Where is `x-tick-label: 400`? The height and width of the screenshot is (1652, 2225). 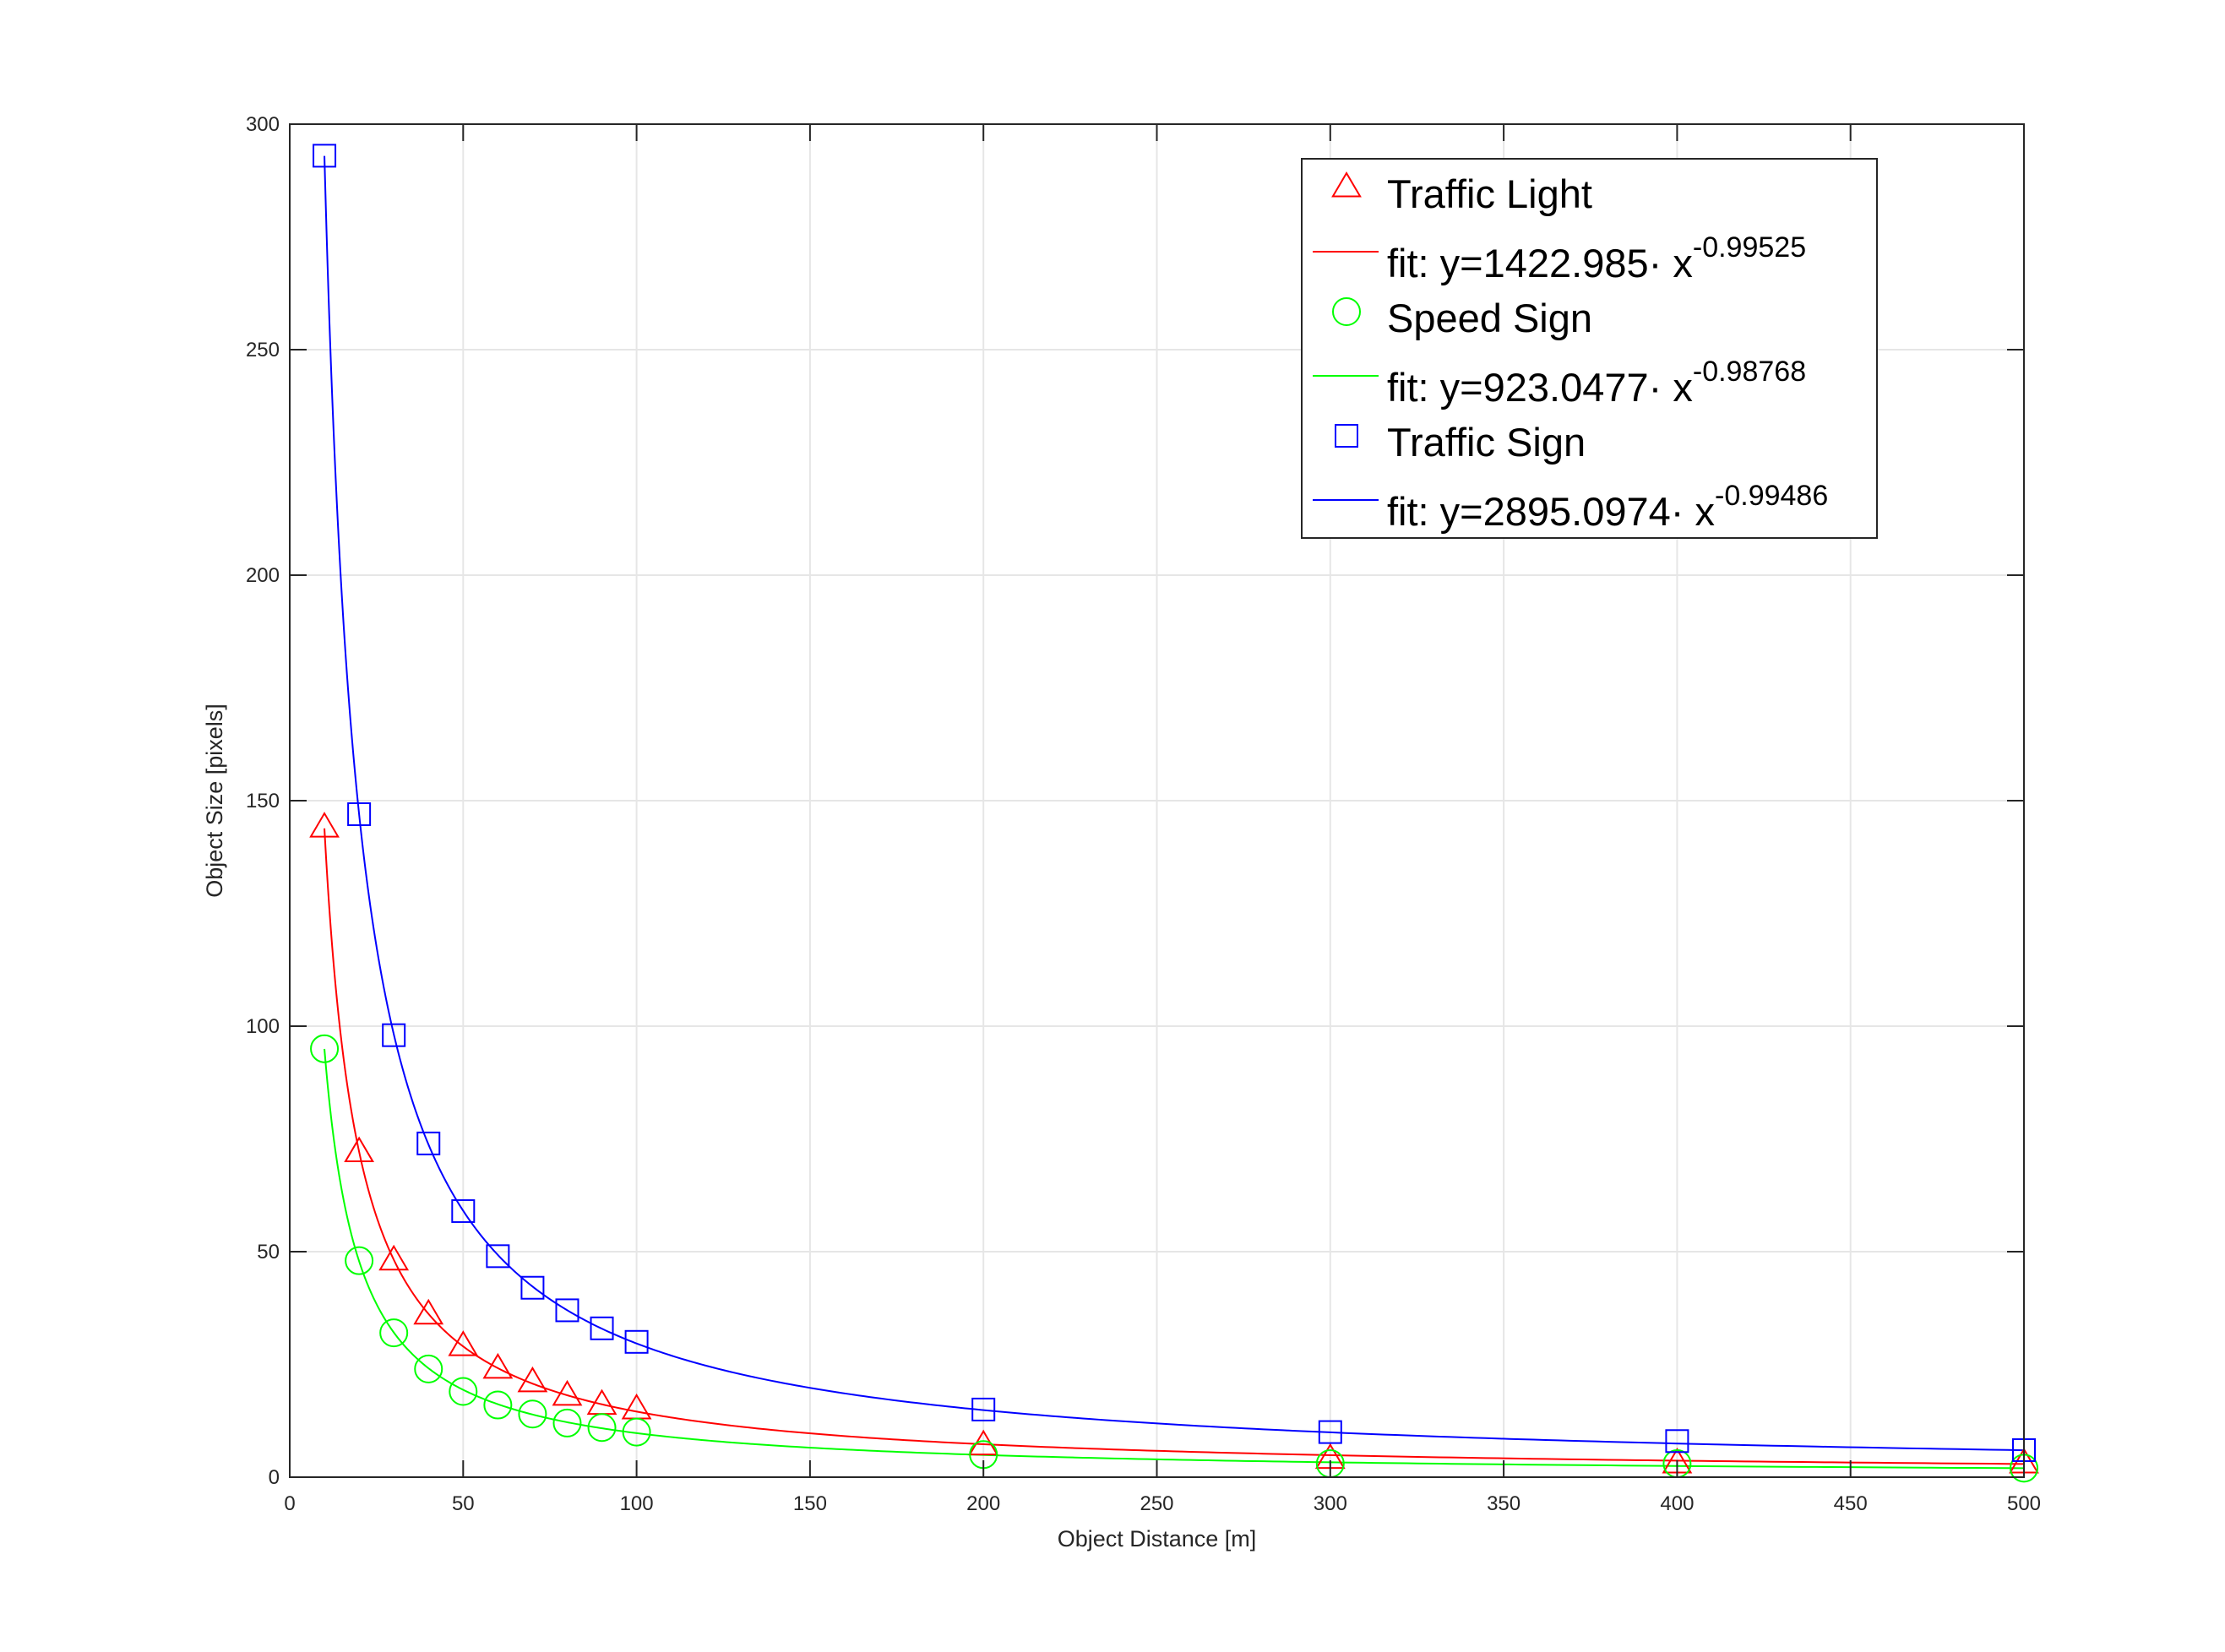 x-tick-label: 400 is located at coordinates (1677, 1503).